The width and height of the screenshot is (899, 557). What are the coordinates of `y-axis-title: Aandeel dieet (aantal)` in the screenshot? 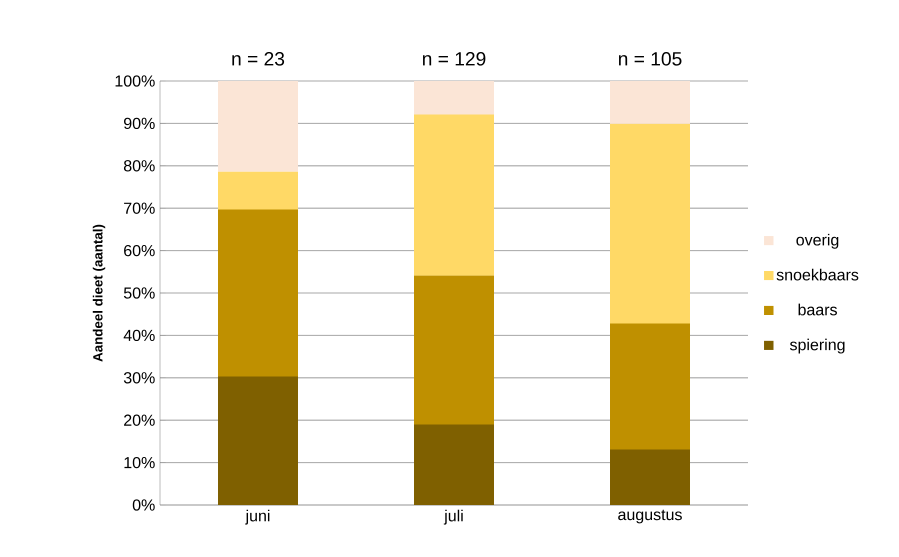 It's located at (99, 293).